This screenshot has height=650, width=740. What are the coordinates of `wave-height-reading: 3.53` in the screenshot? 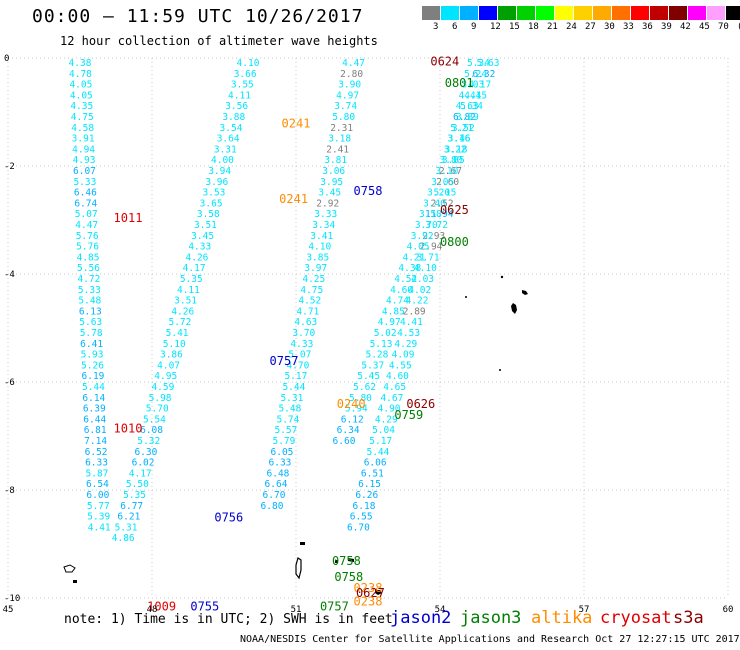 It's located at (214, 193).